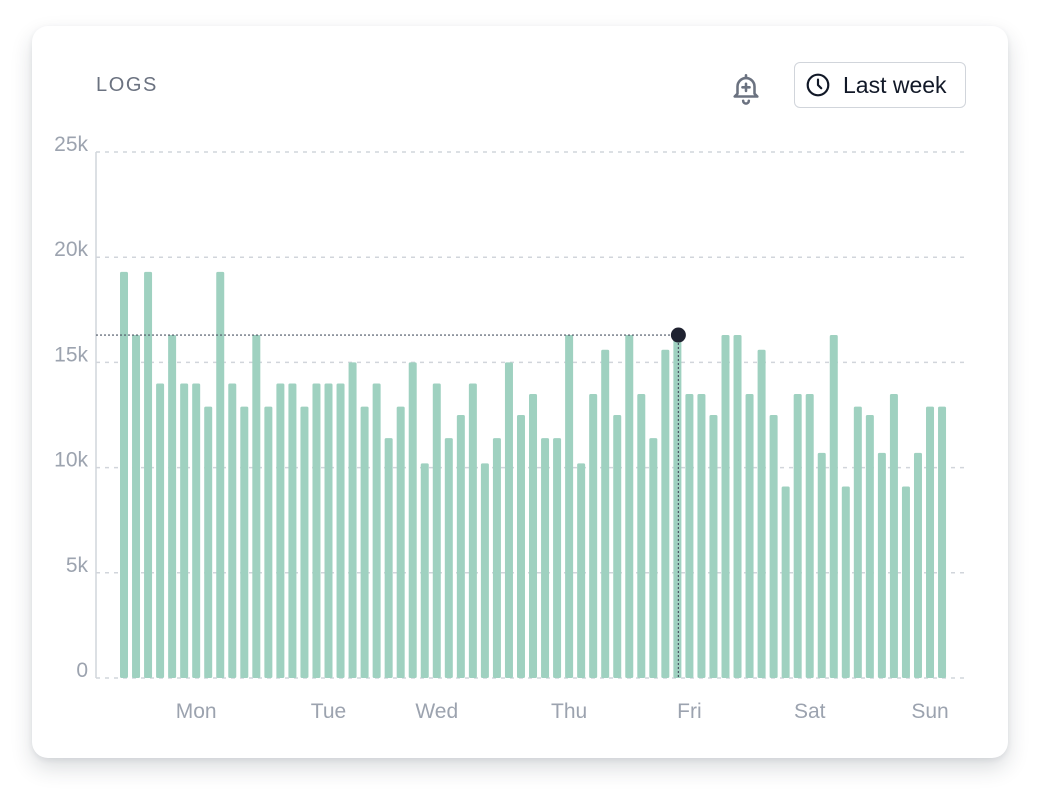 This screenshot has height=800, width=1040. I want to click on clock-icon, so click(818, 85).